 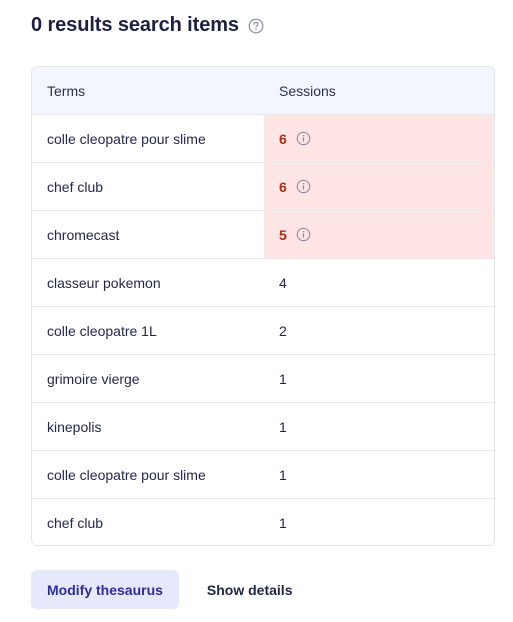 I want to click on page-header: 0 results search items, so click(x=147, y=25).